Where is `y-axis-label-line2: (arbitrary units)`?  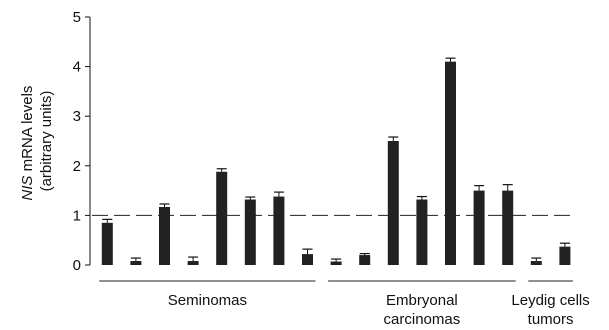
y-axis-label-line2: (arbitrary units) is located at coordinates (46, 141).